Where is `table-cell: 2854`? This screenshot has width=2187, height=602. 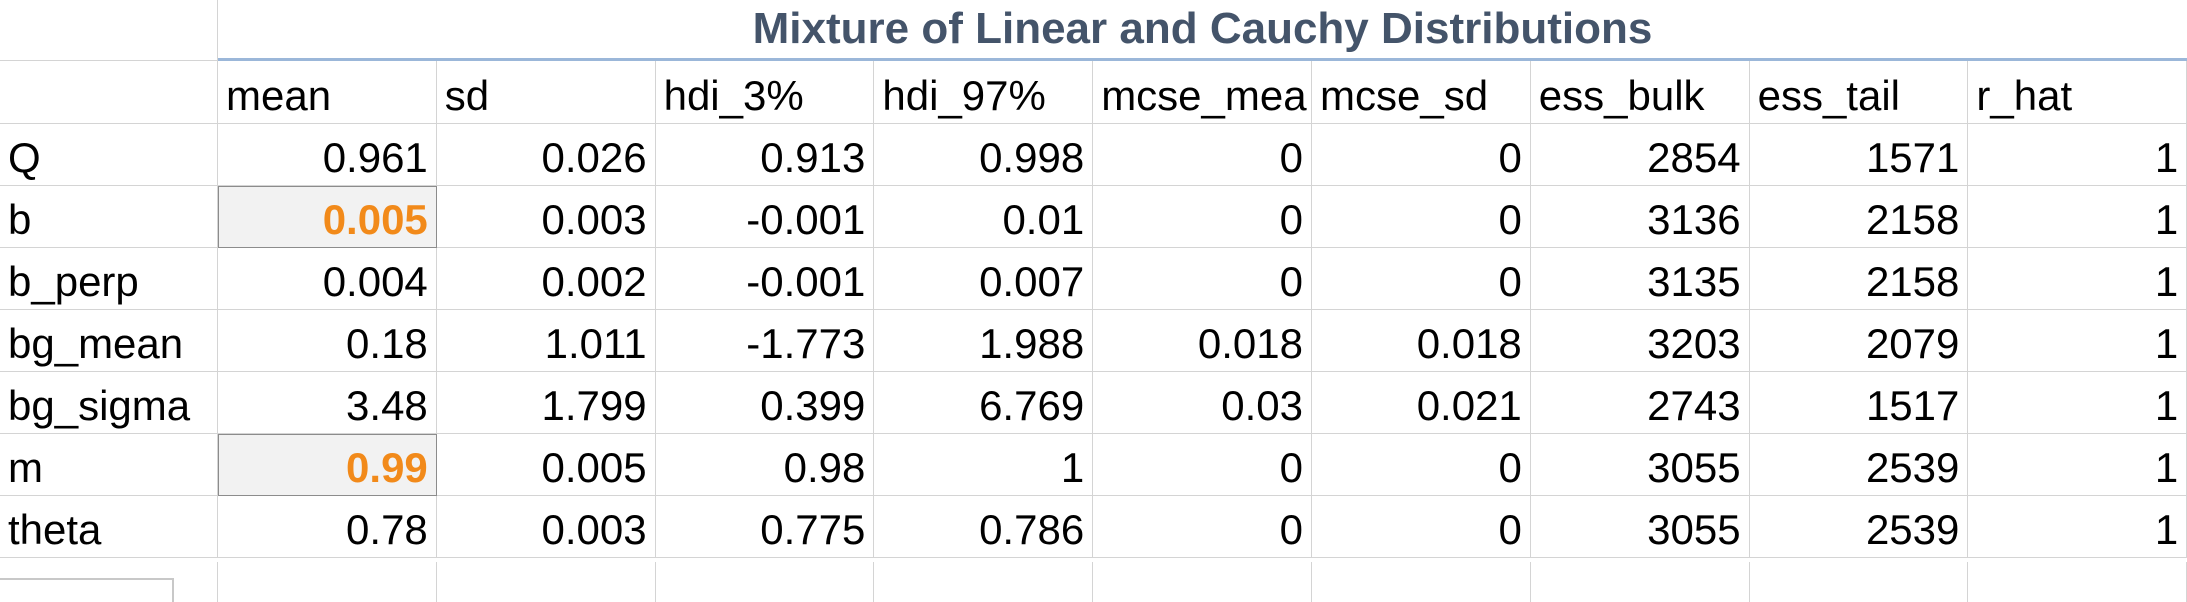 table-cell: 2854 is located at coordinates (1640, 155).